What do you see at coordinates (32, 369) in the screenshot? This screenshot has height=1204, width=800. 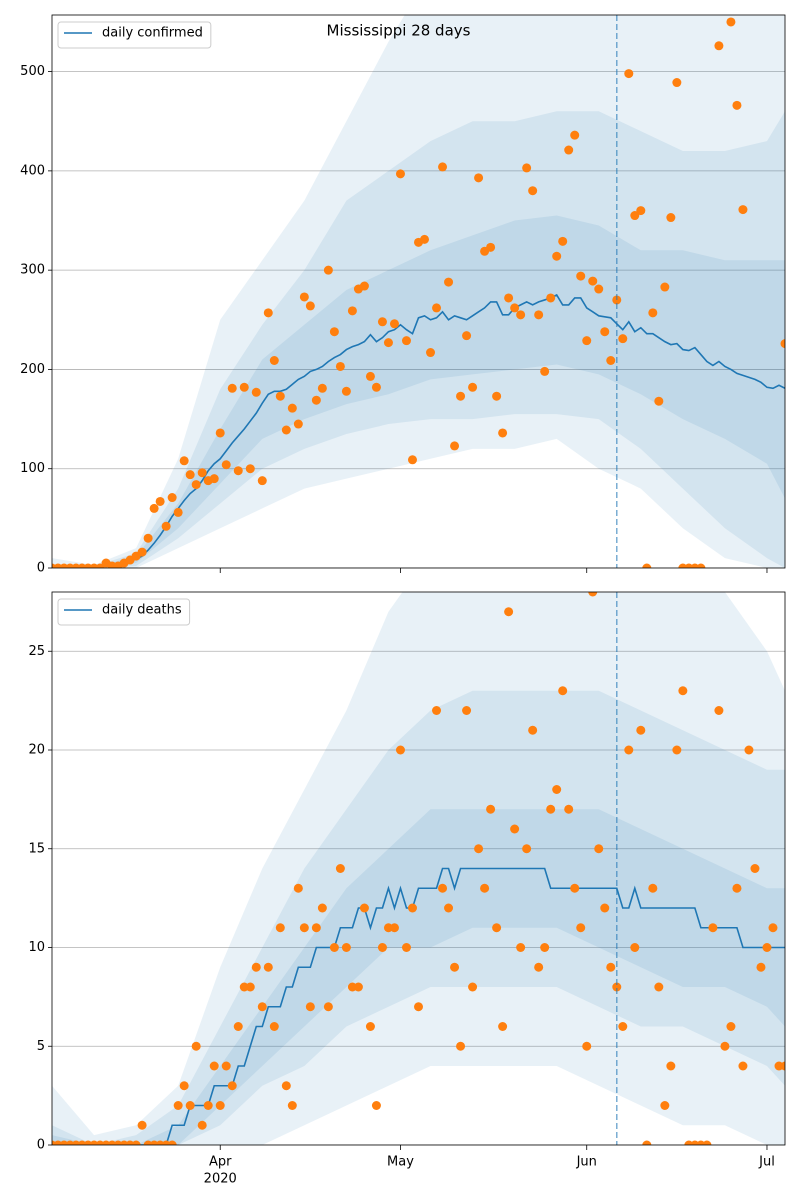 I see `y-tick-label: 200` at bounding box center [32, 369].